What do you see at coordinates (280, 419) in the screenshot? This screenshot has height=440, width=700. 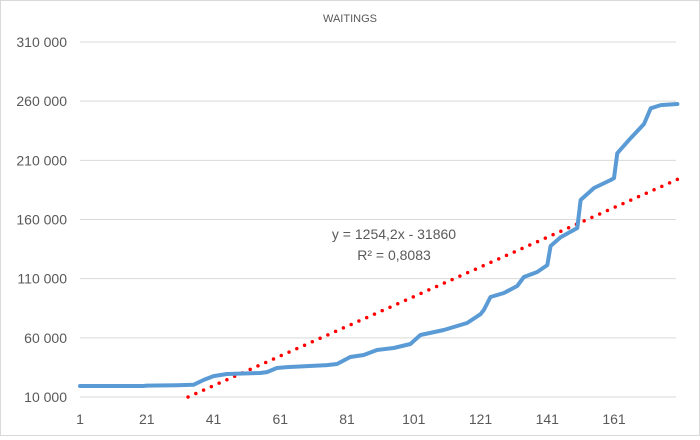 I see `x-tick-label: 61` at bounding box center [280, 419].